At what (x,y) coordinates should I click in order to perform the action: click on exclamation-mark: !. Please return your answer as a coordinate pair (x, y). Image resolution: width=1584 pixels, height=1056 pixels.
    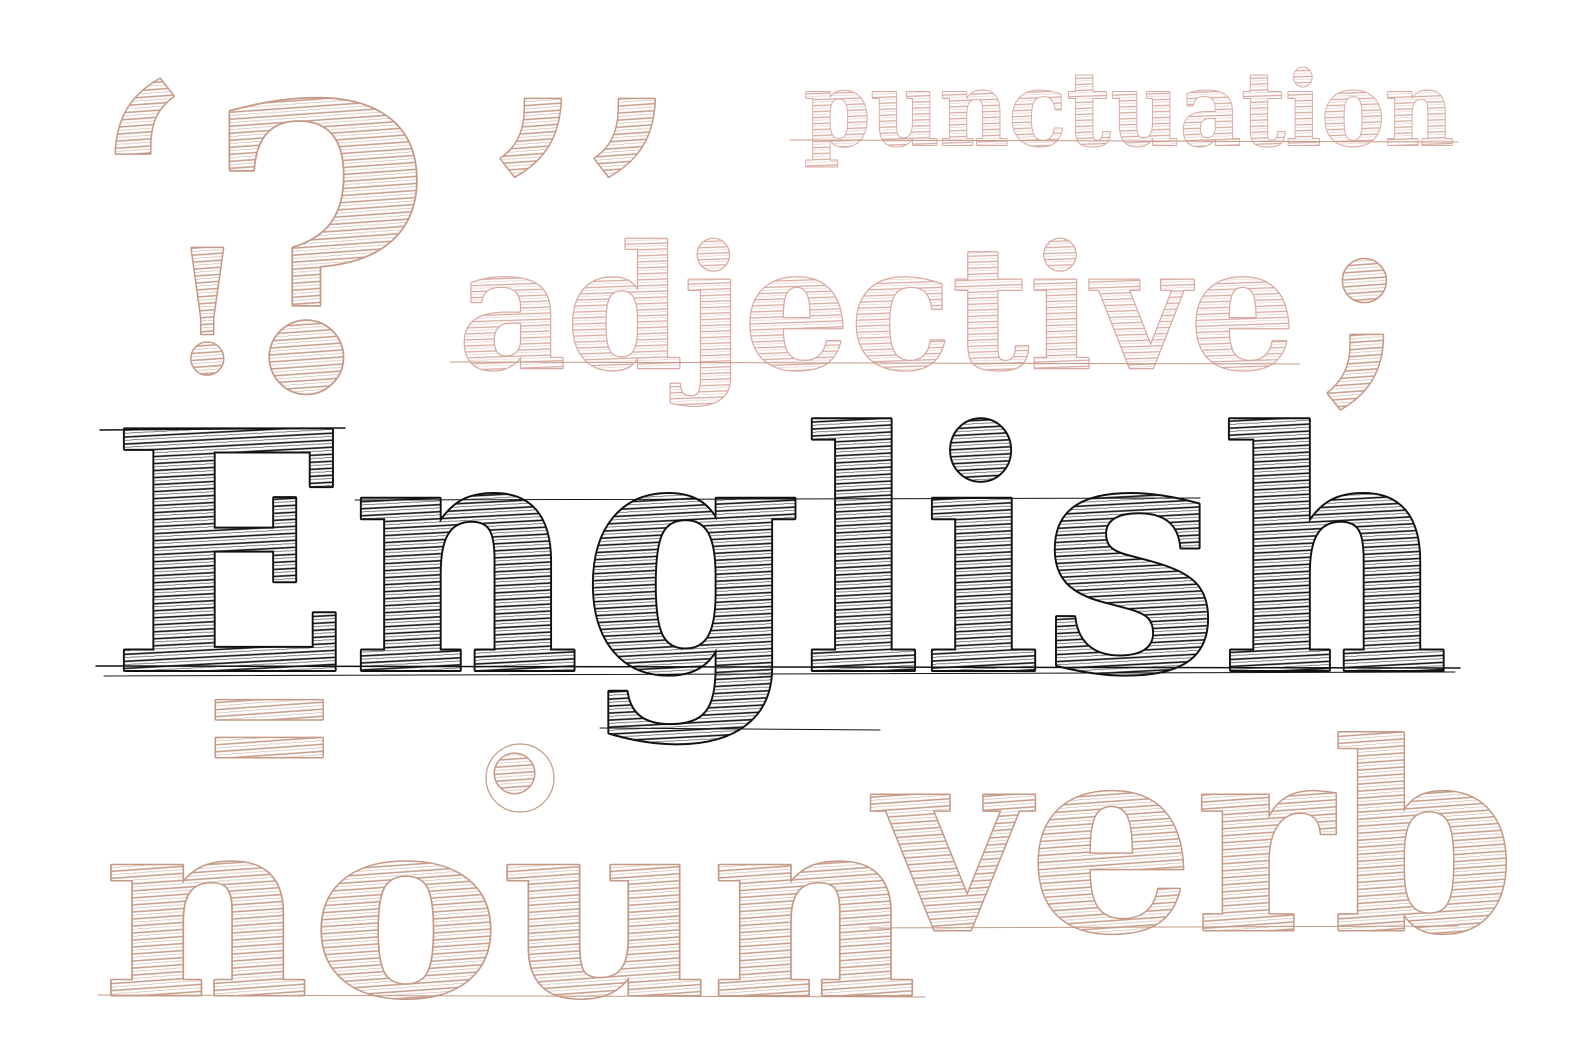
    Looking at the image, I should click on (207, 313).